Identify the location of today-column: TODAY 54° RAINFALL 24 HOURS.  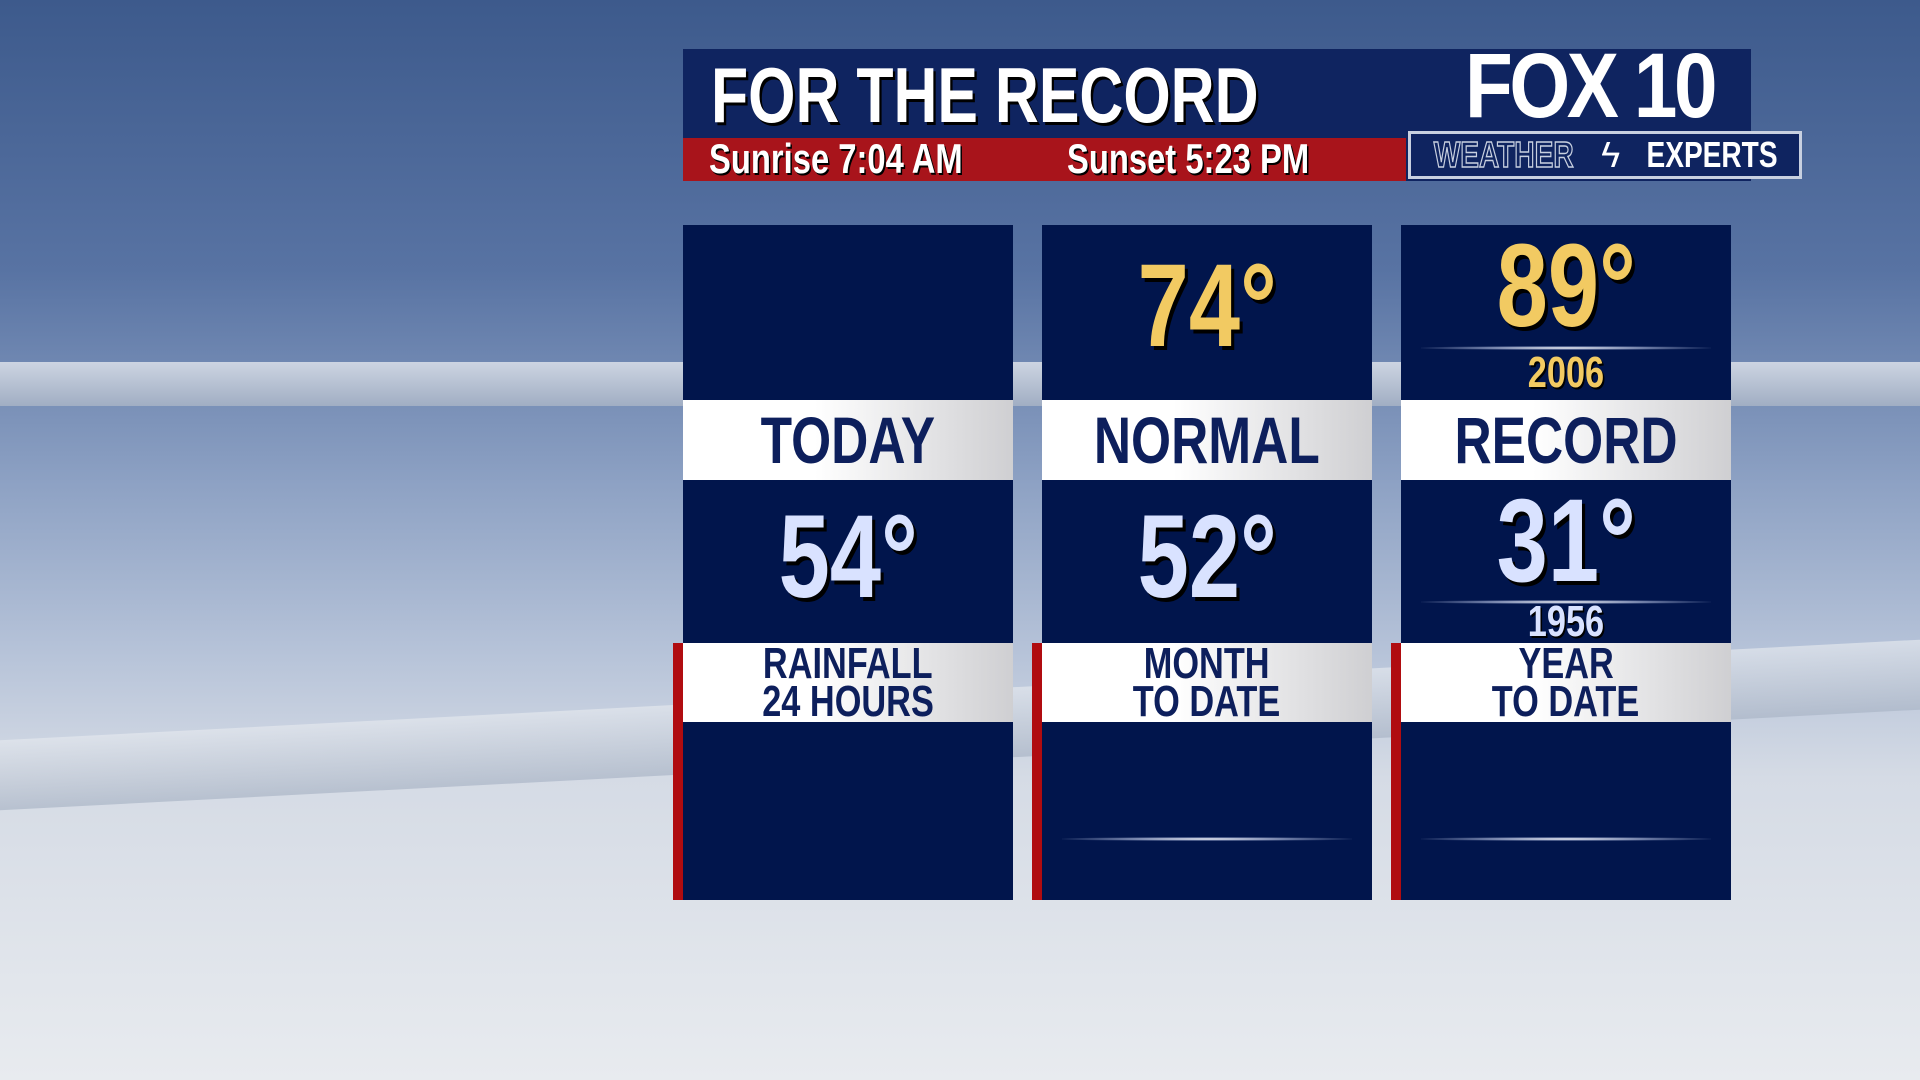
(843, 562).